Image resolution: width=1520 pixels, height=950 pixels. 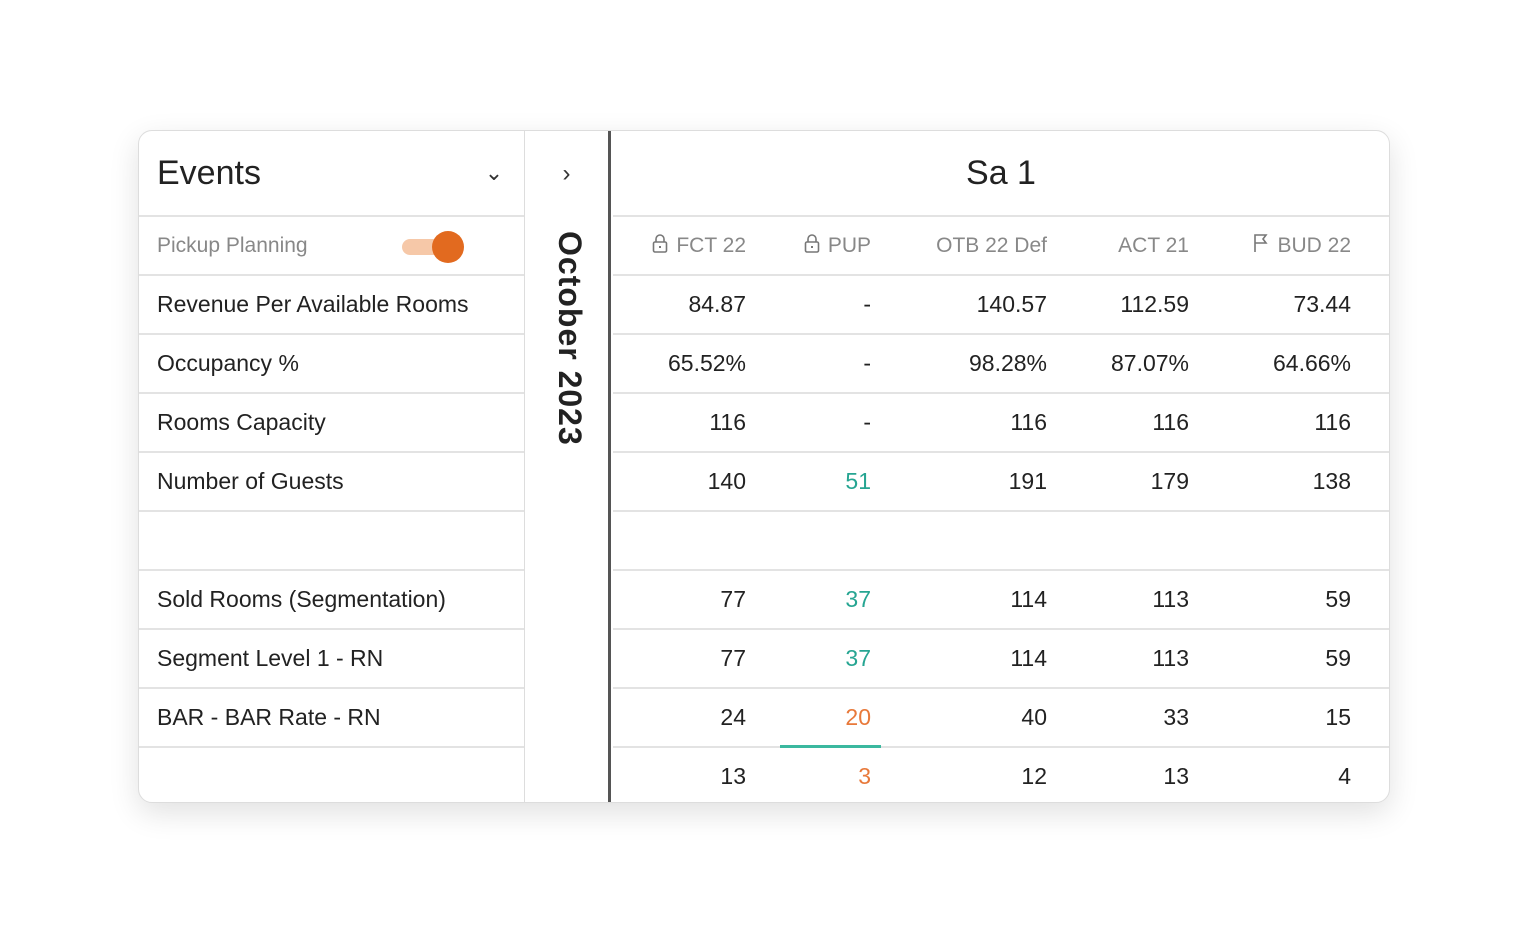 What do you see at coordinates (823, 718) in the screenshot?
I see `table-cell: 20` at bounding box center [823, 718].